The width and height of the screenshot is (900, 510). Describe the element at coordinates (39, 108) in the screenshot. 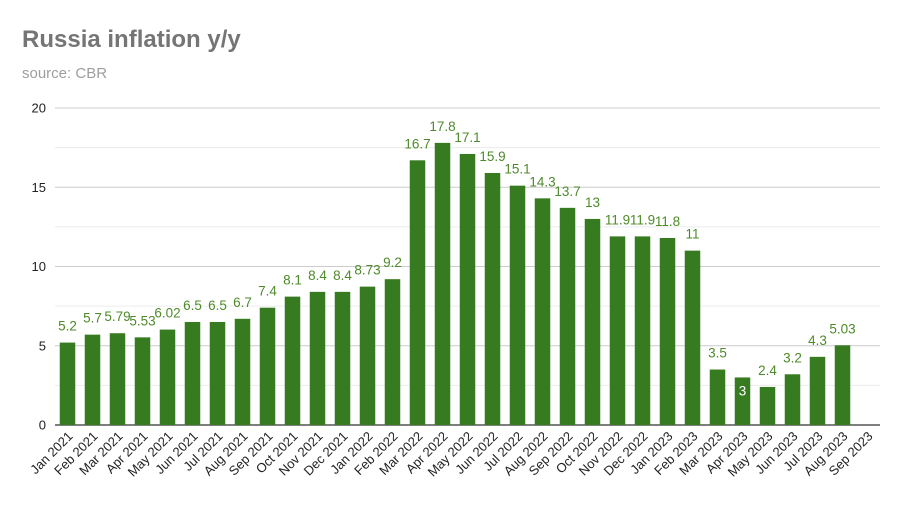

I see `y-tick-label: 20` at that location.